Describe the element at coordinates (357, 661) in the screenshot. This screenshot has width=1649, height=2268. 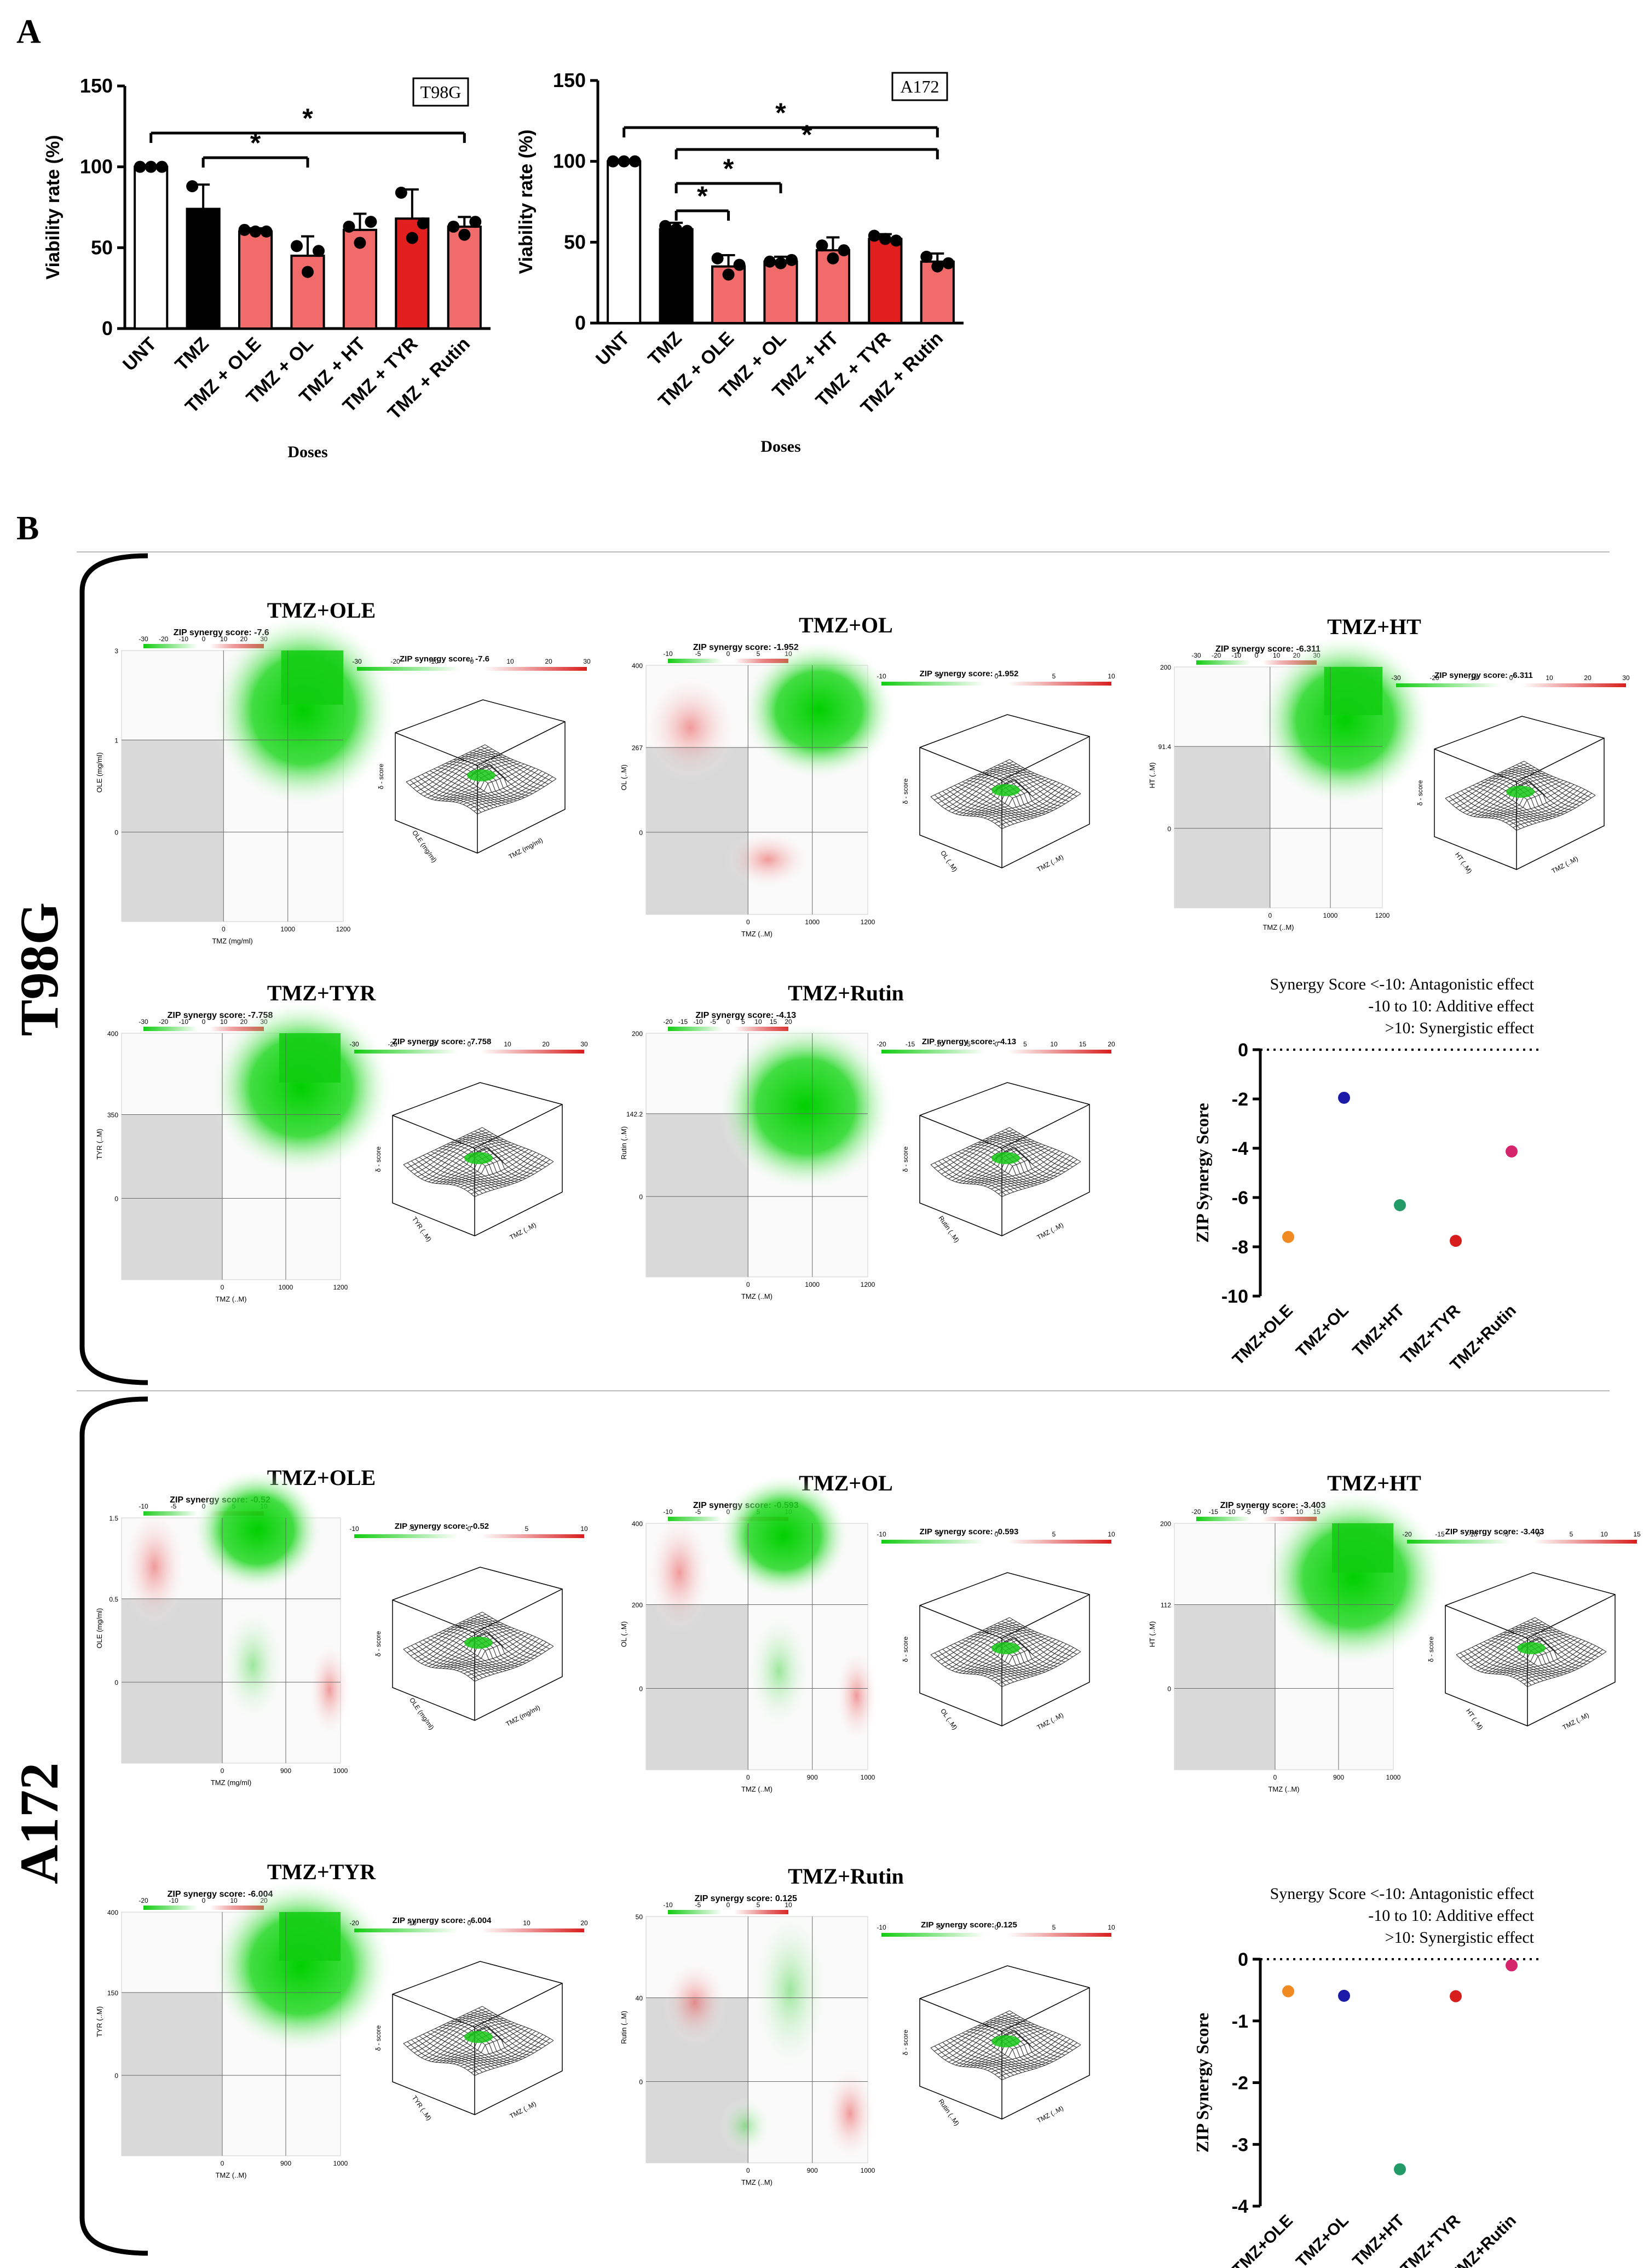
I see `legend-tick: -30` at that location.